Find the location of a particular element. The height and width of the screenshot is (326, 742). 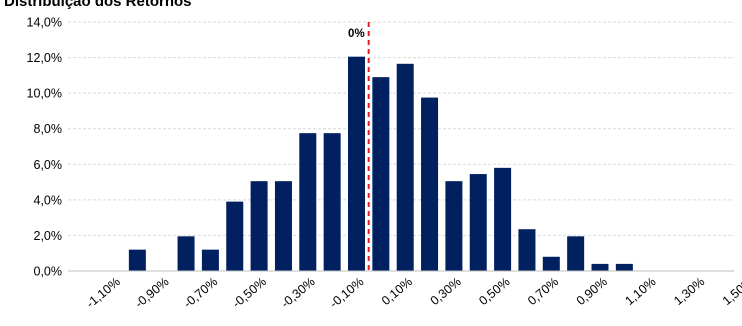

bar-1,00% is located at coordinates (624, 267).